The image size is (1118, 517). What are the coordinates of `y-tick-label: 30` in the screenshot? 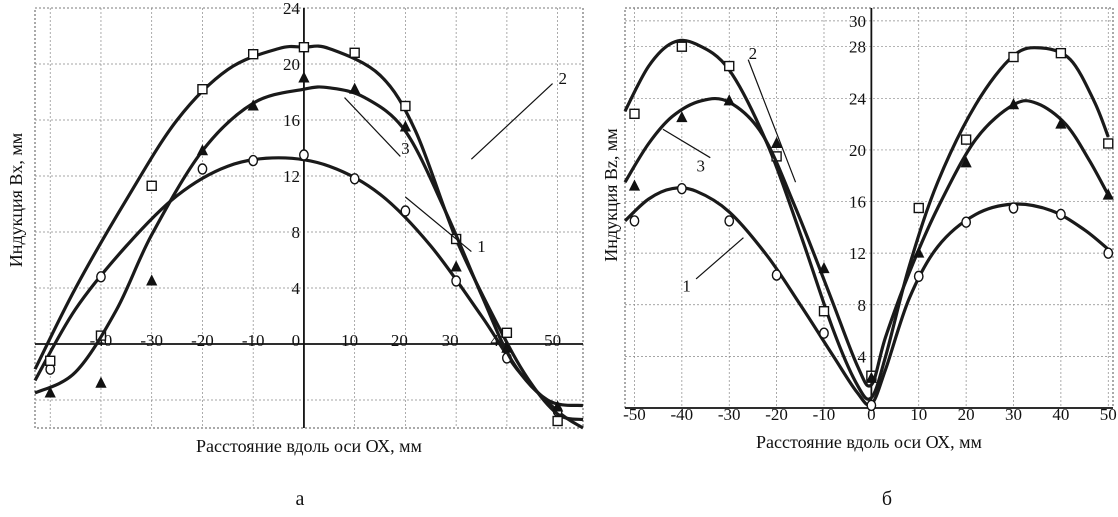 It's located at (857, 21).